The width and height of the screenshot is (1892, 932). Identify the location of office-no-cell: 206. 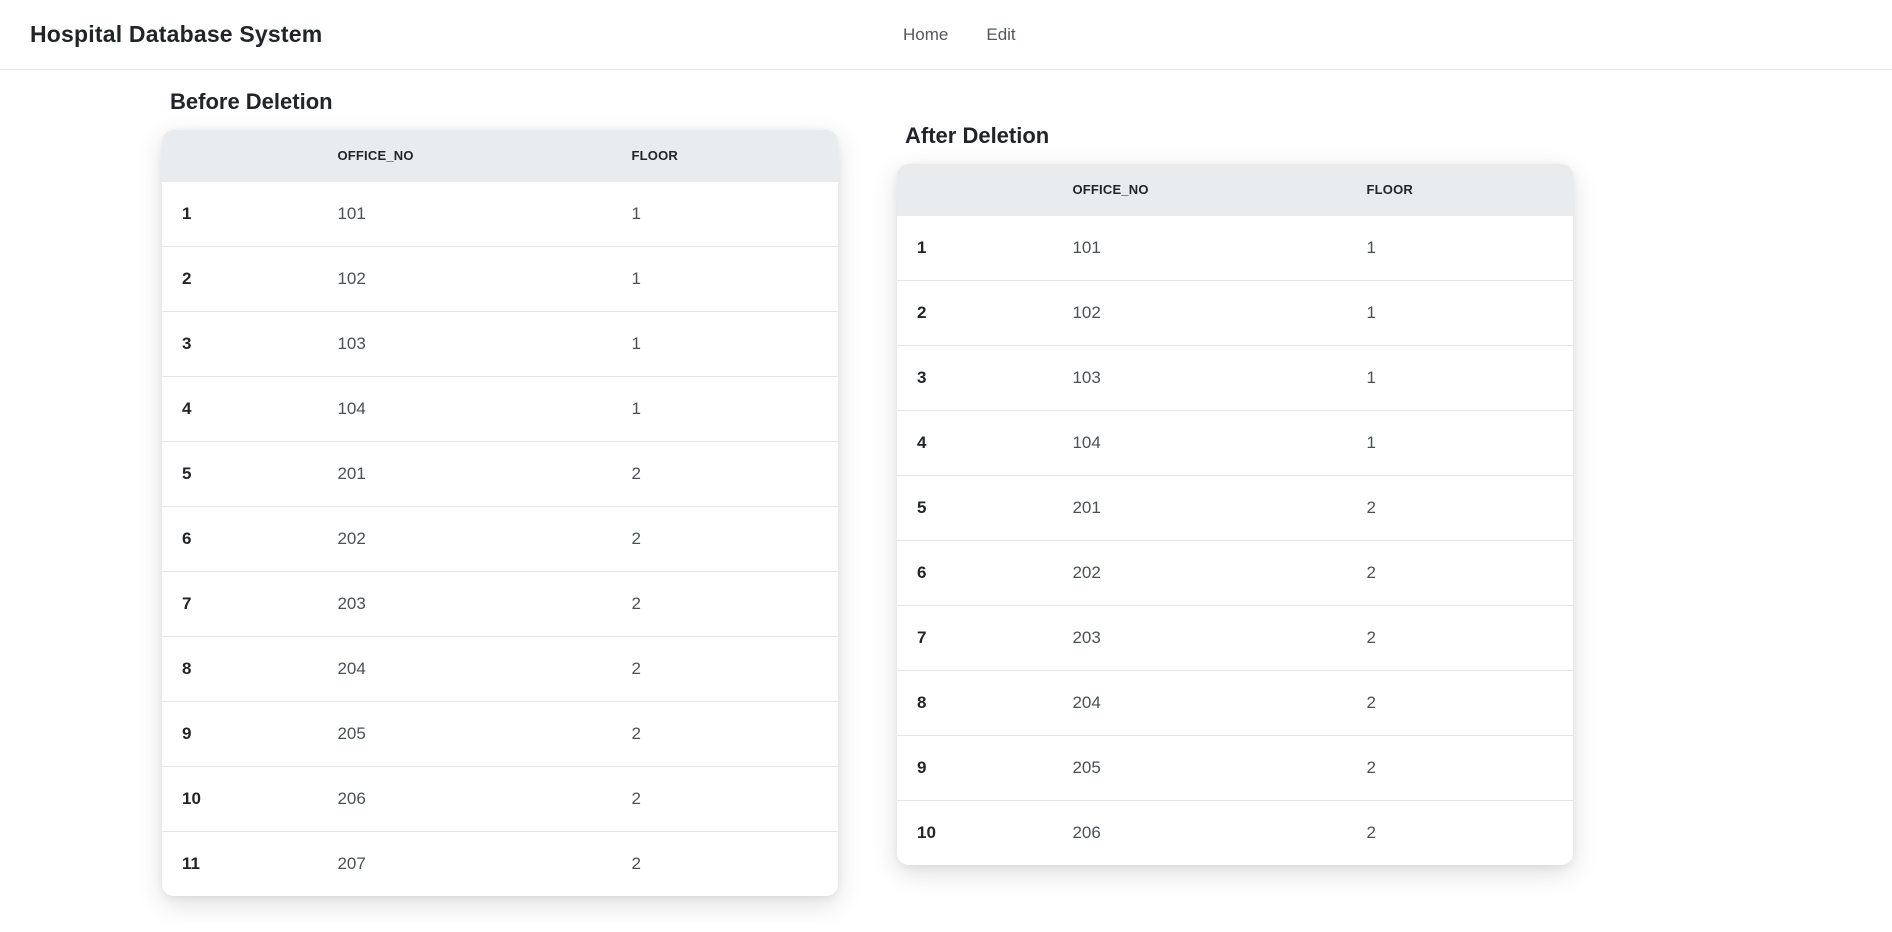
(464, 799).